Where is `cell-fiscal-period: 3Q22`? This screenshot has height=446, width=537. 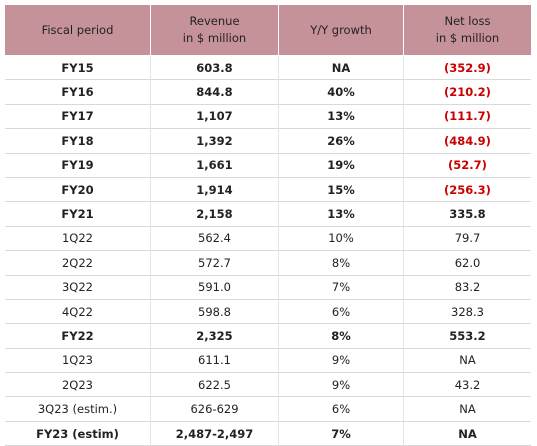 cell-fiscal-period: 3Q22 is located at coordinates (78, 287).